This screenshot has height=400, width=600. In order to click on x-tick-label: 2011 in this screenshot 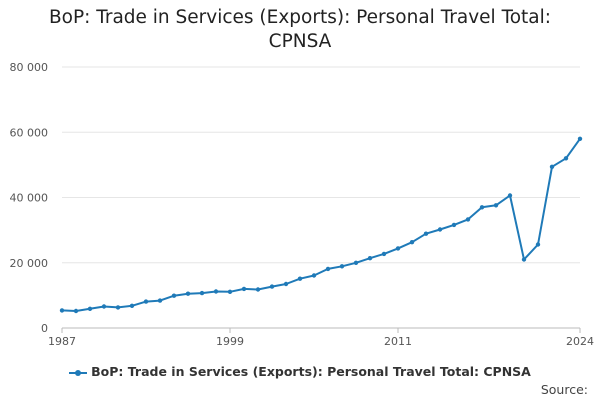, I will do `click(398, 341)`.